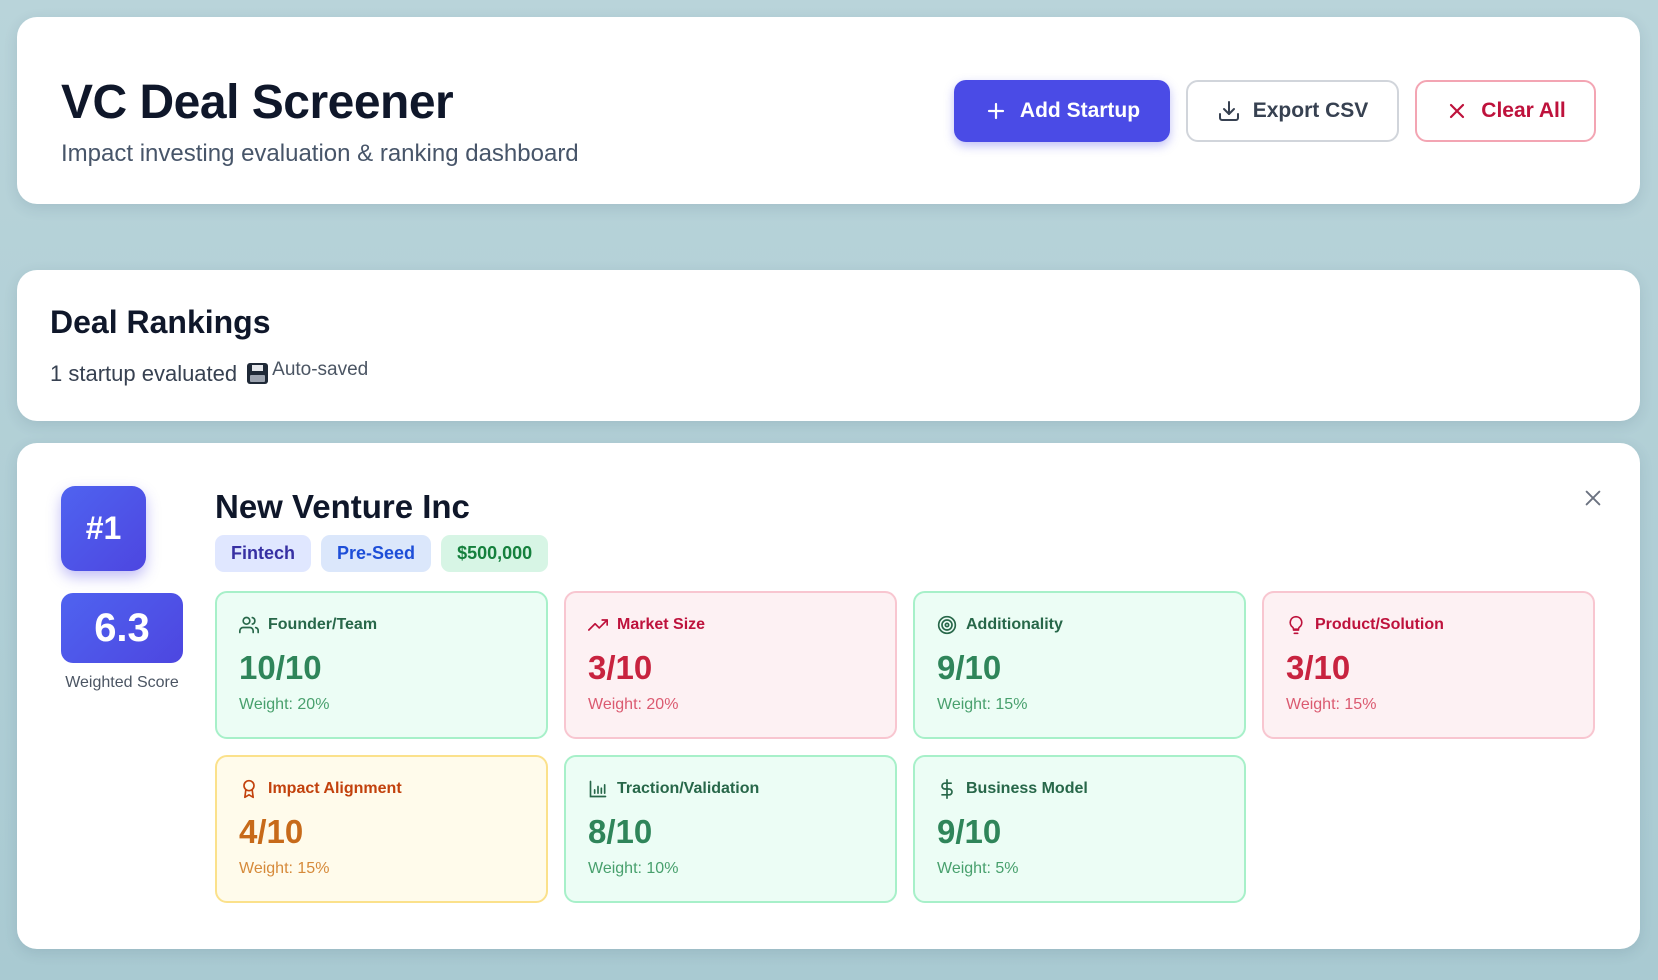 The height and width of the screenshot is (980, 1658). Describe the element at coordinates (381, 665) in the screenshot. I see `metric-card-founder-team: Founder/Team 10/10 Weight: 20%` at that location.